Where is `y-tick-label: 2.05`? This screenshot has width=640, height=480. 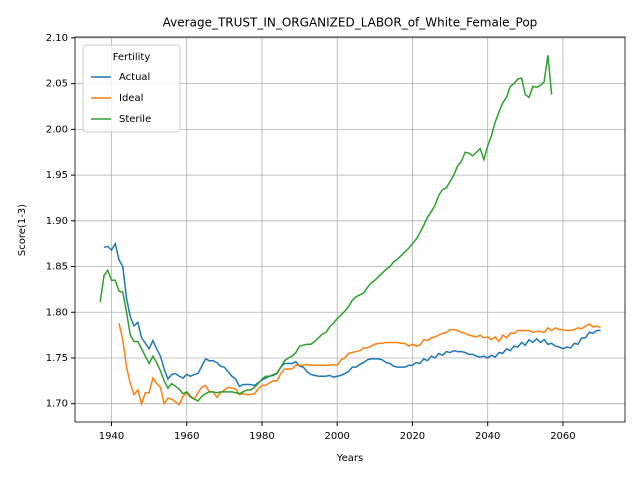 y-tick-label: 2.05 is located at coordinates (57, 84).